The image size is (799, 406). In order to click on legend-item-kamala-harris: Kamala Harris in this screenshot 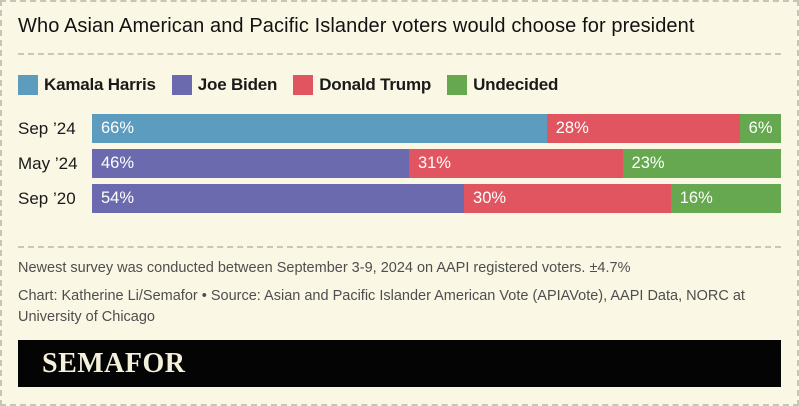, I will do `click(87, 84)`.